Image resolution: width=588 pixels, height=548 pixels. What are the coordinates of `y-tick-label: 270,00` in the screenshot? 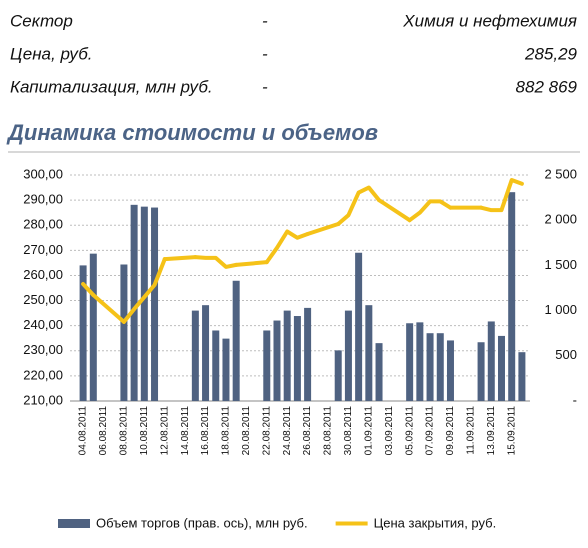 It's located at (43, 249).